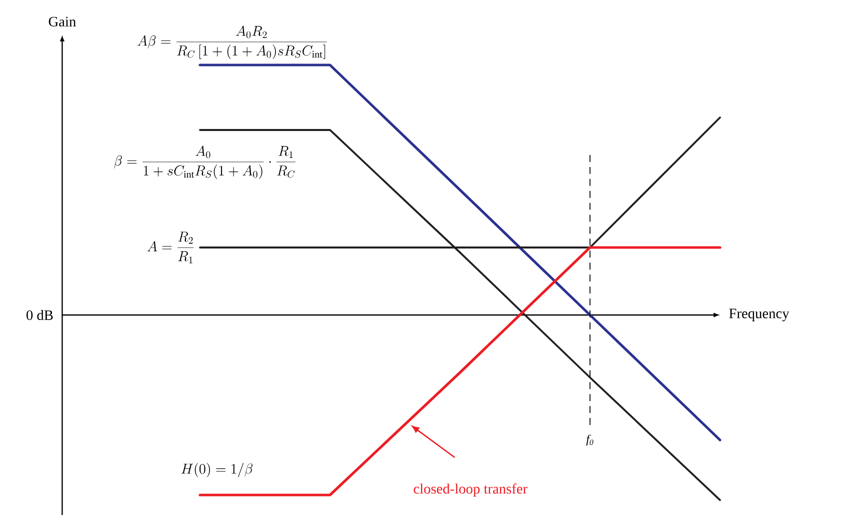 The height and width of the screenshot is (519, 841). Describe the element at coordinates (39, 315) in the screenshot. I see `text: 0 dB` at that location.